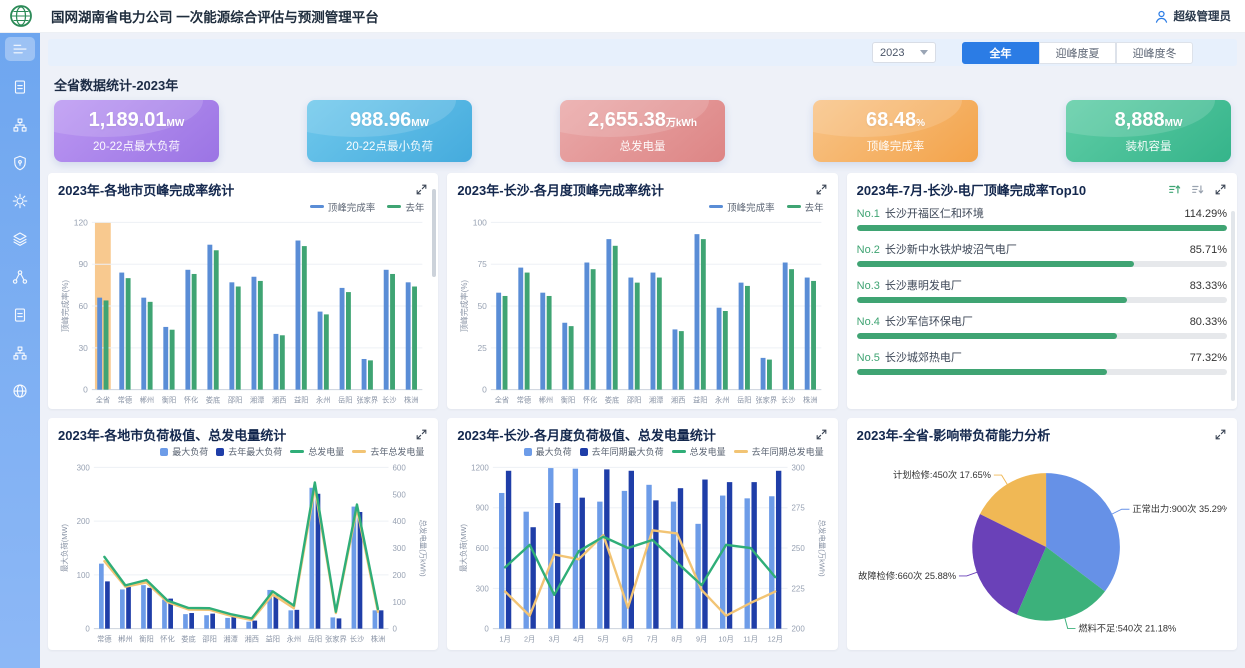  I want to click on sidebar-item-menu, so click(20, 49).